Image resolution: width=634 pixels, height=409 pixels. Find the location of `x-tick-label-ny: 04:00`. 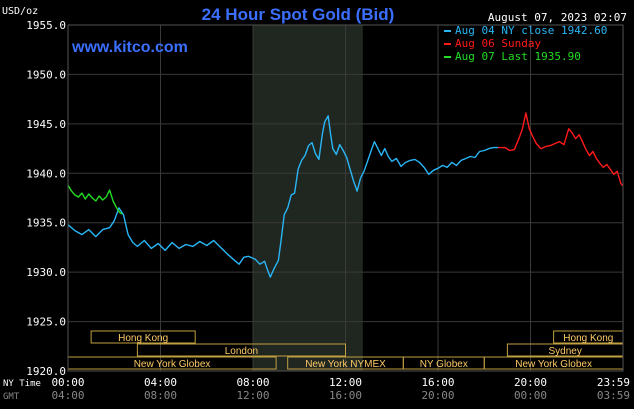

x-tick-label-ny: 04:00 is located at coordinates (160, 382).